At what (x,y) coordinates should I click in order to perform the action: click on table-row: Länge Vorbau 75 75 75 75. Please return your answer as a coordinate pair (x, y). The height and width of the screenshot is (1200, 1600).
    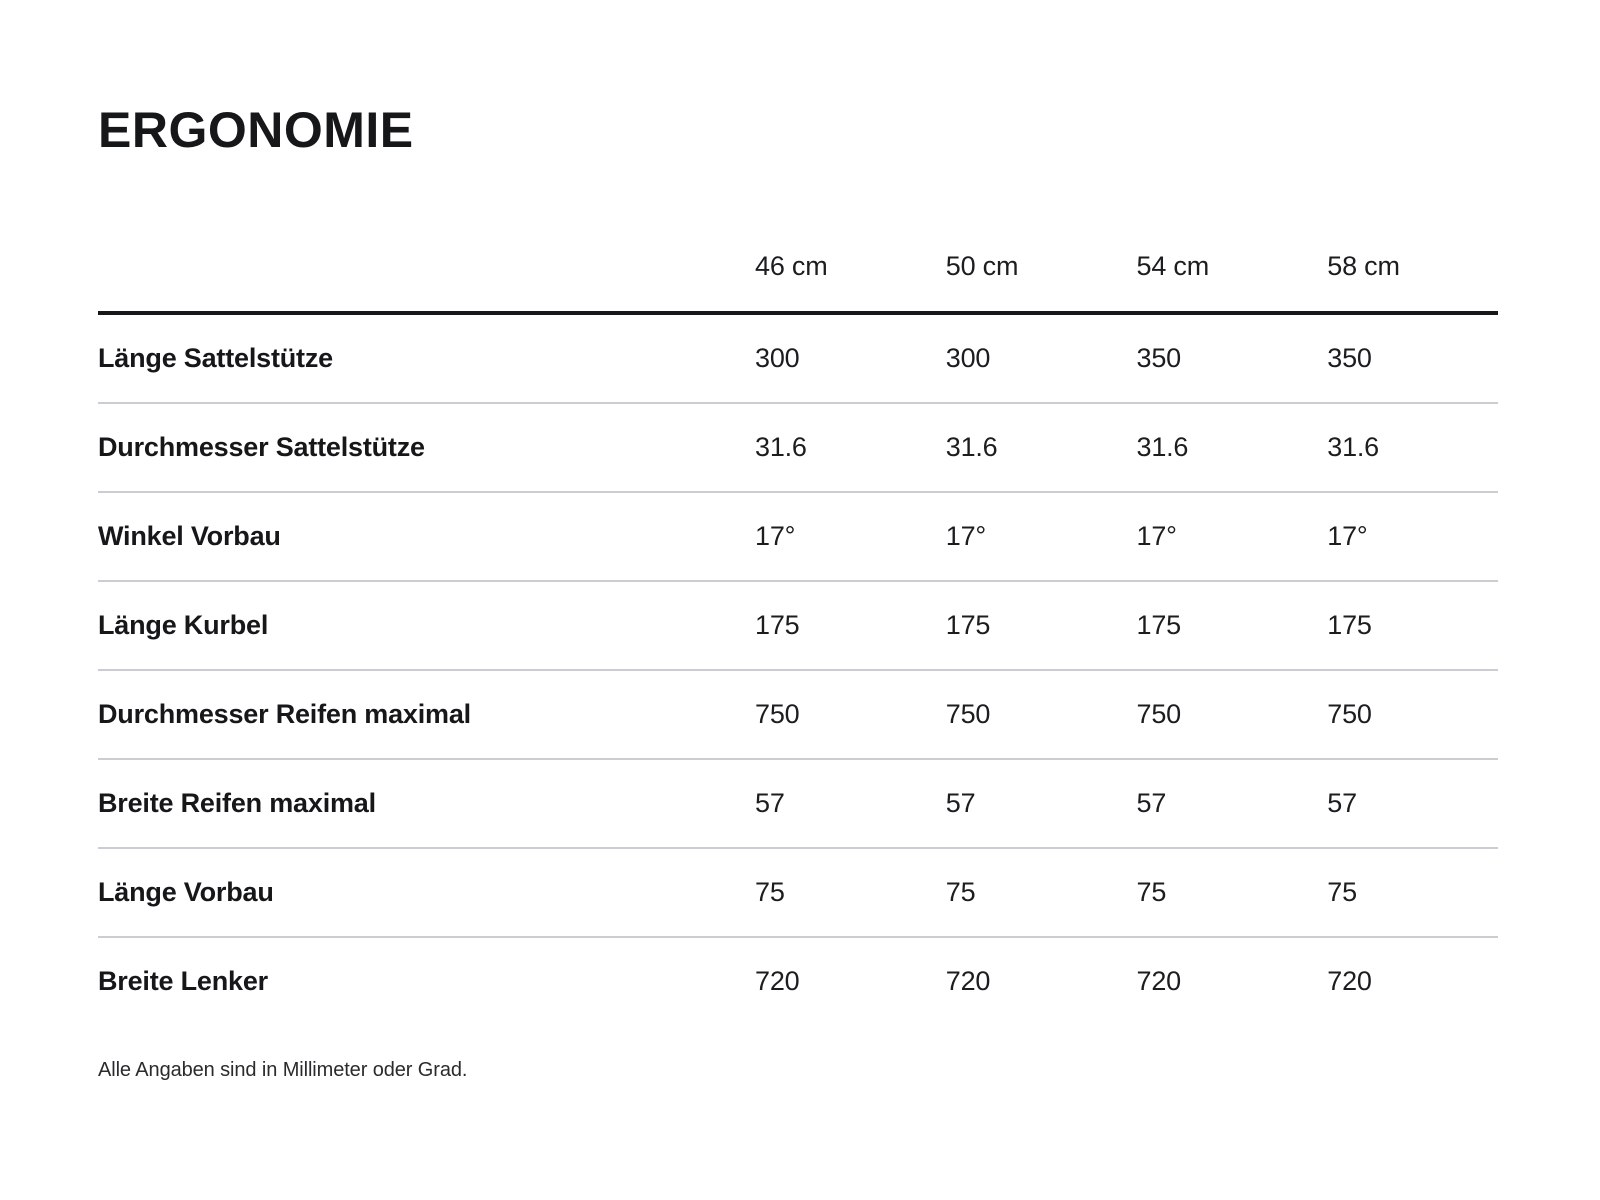
    Looking at the image, I should click on (798, 893).